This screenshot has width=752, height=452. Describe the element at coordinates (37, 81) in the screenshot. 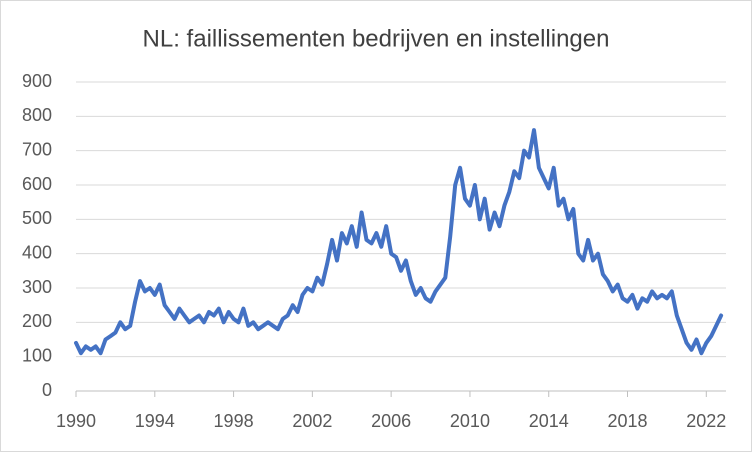

I see `y-tick-label: 900` at that location.